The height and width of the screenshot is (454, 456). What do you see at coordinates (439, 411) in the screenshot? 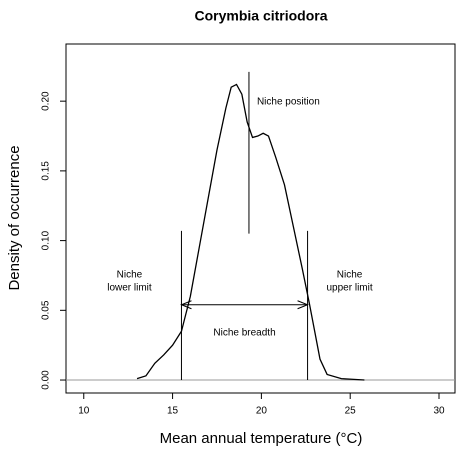
I see `x-tick-label: 30` at bounding box center [439, 411].